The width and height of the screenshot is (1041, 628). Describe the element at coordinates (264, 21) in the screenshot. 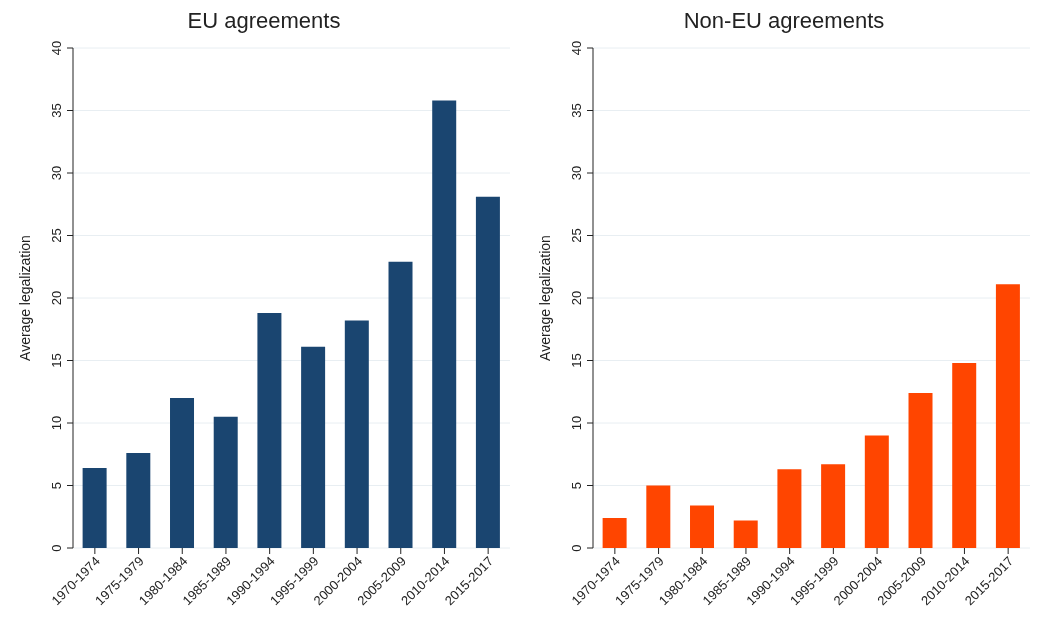

I see `chart-title: EU agreements` at that location.